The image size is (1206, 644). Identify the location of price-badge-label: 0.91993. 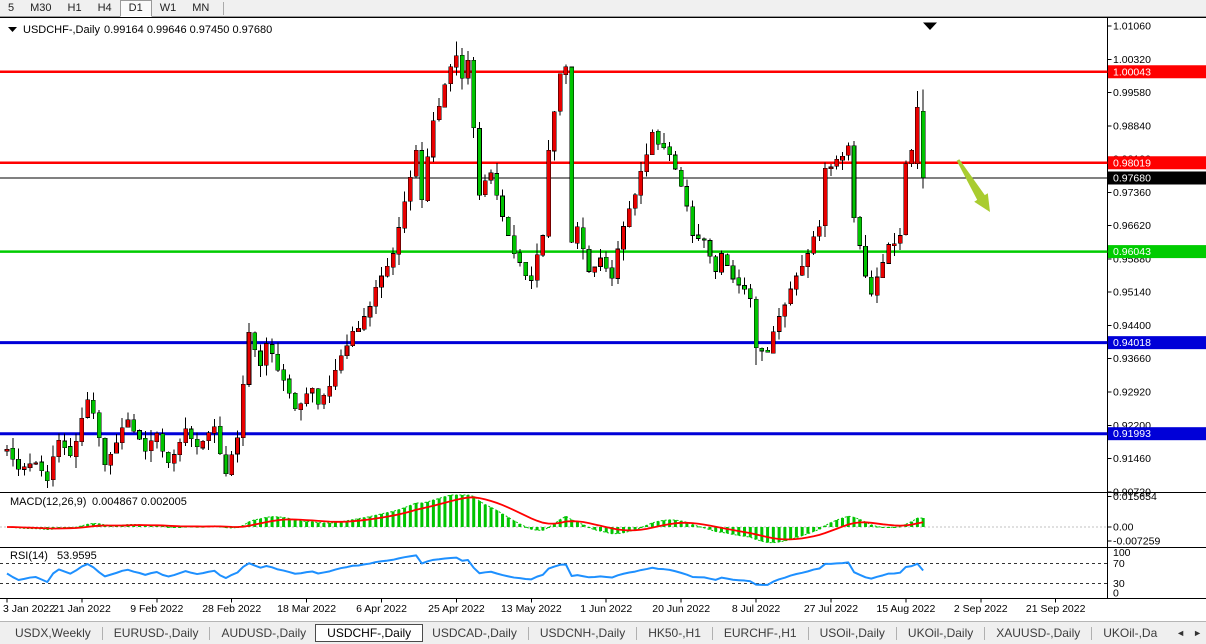
(1132, 434).